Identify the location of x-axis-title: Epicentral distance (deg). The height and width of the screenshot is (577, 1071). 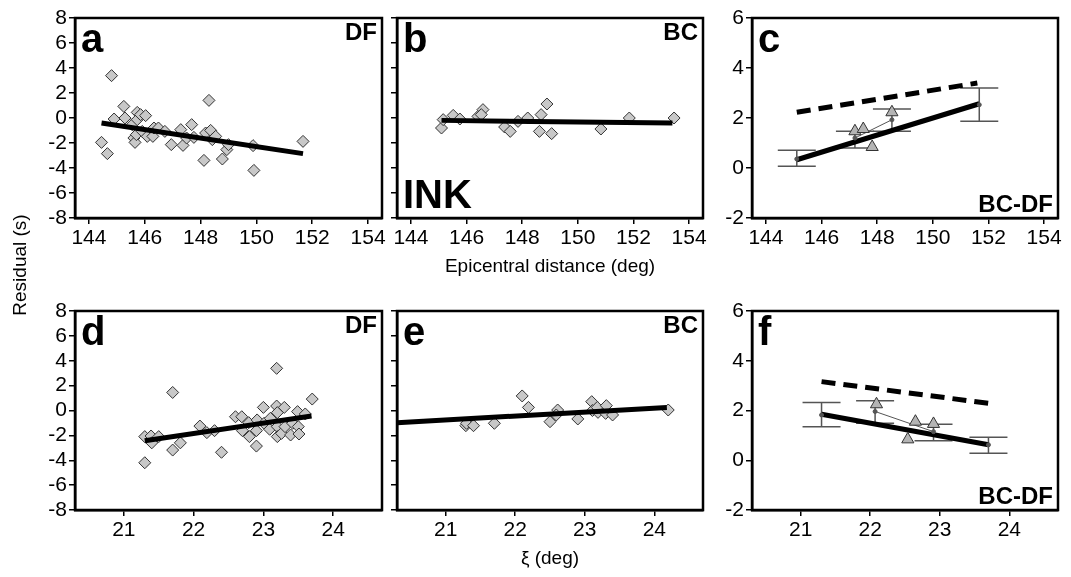
(550, 265).